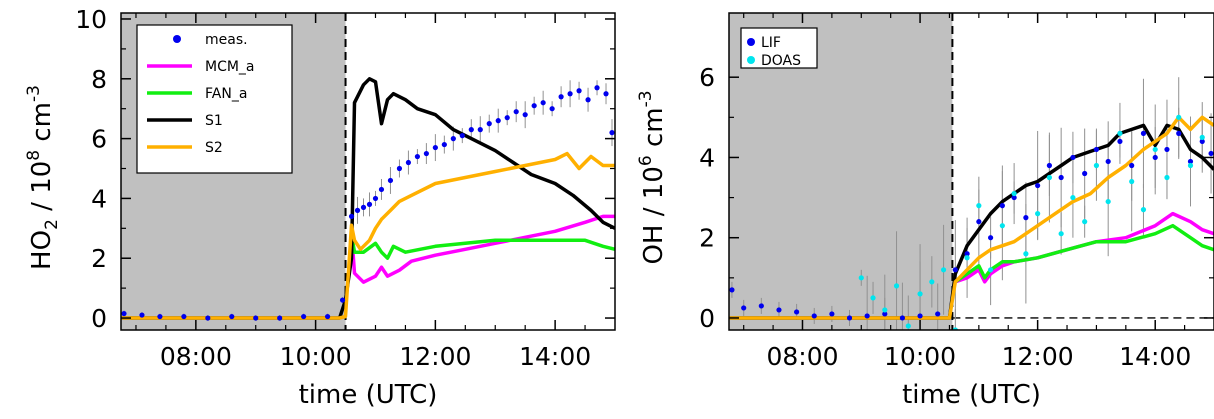 The width and height of the screenshot is (1214, 419). What do you see at coordinates (646, 98) in the screenshot?
I see `y-label-exp: -3` at bounding box center [646, 98].